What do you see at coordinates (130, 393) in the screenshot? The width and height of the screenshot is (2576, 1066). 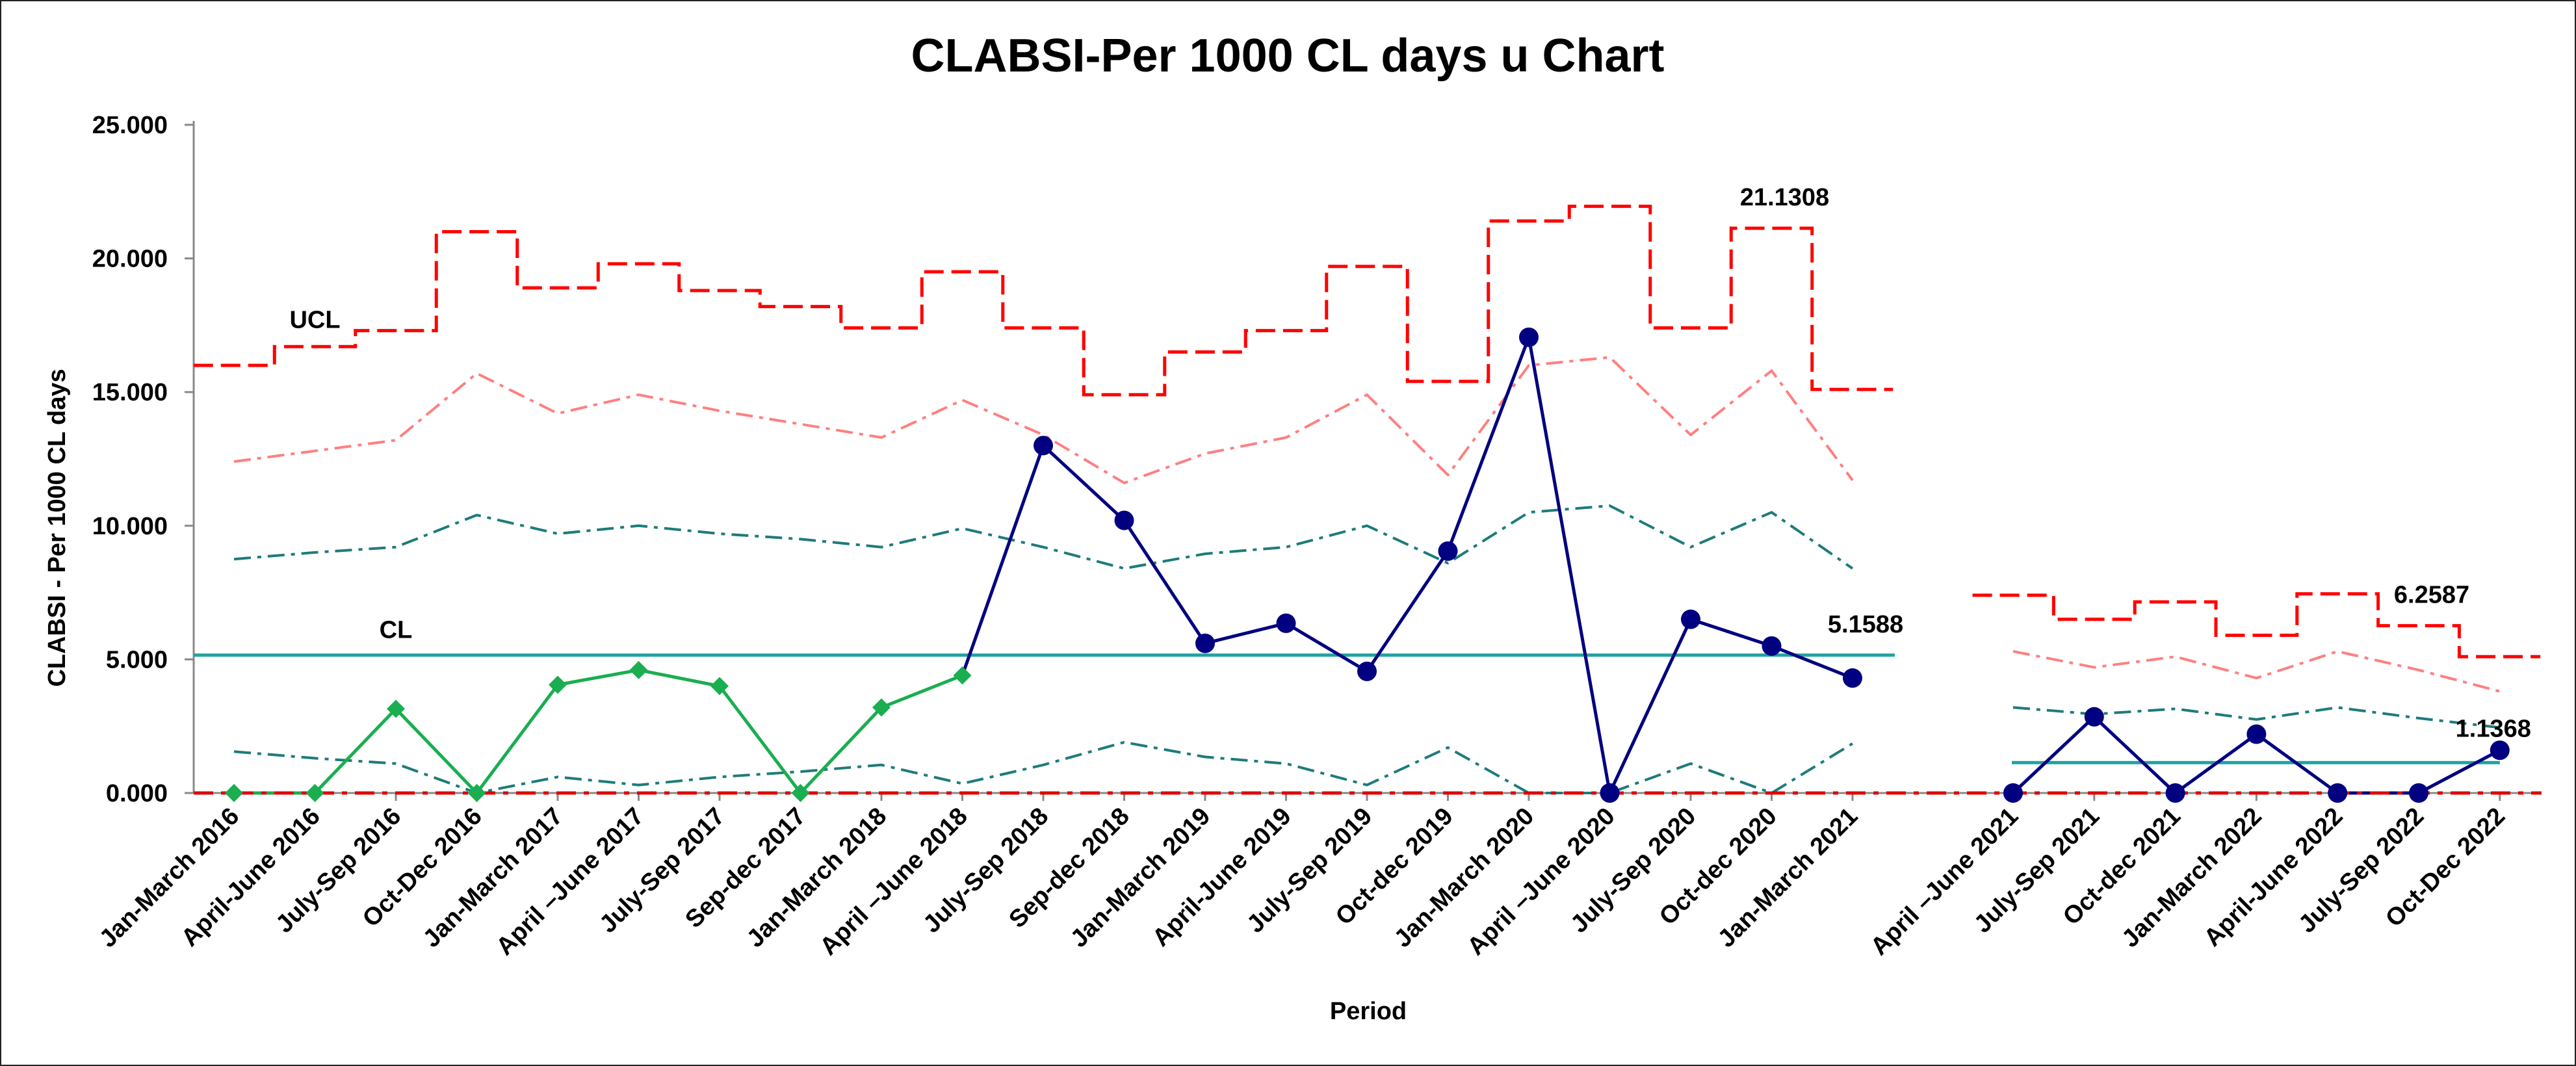 I see `y-tick-label: 15.000` at bounding box center [130, 393].